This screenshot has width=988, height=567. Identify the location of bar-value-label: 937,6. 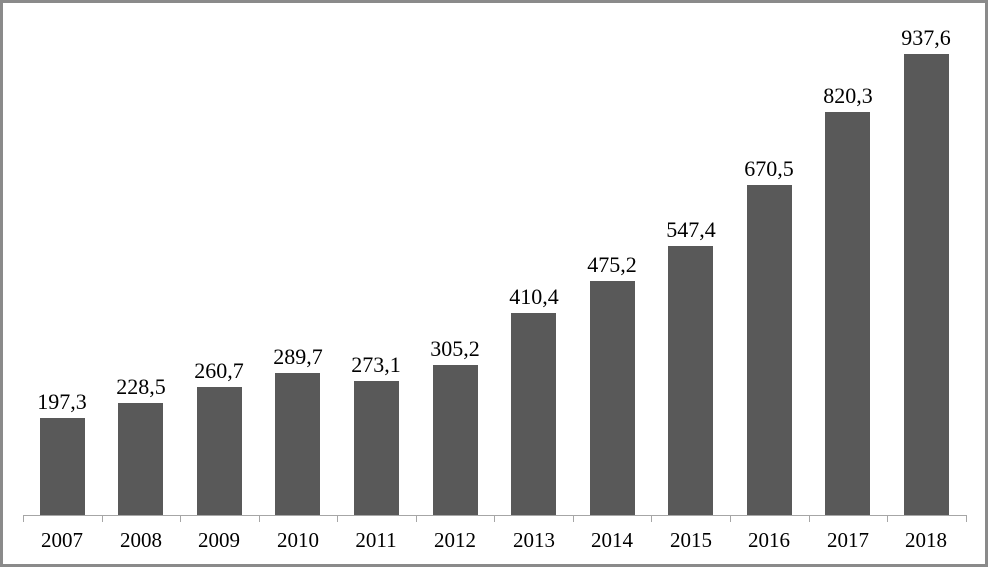
(926, 37).